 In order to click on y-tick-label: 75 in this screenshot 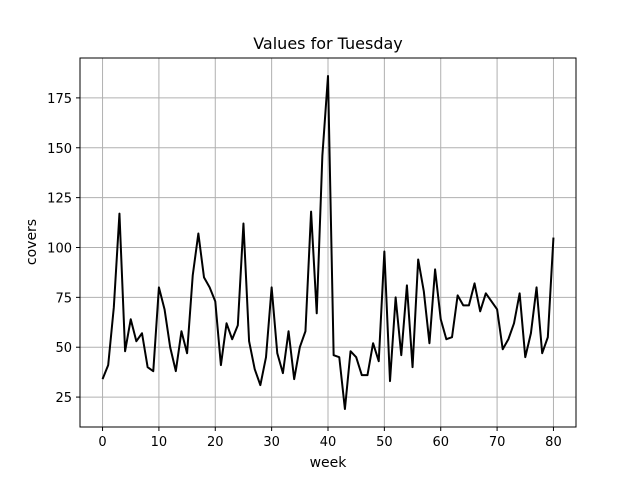, I will do `click(63, 298)`.